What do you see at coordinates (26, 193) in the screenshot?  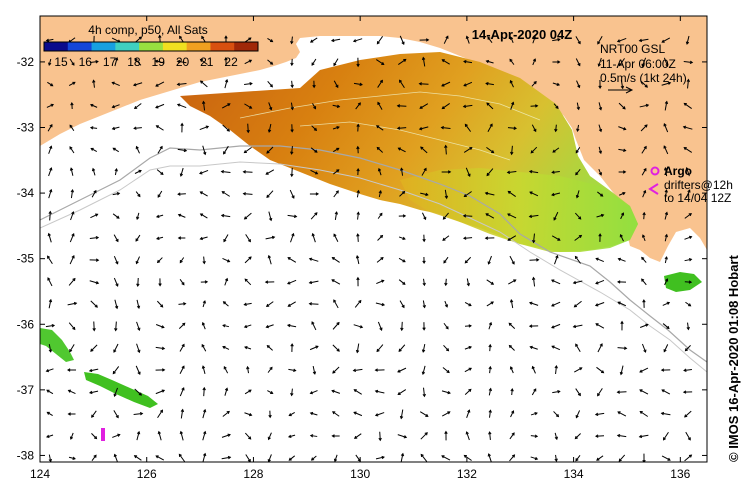 I see `lat-tick-label: -34` at bounding box center [26, 193].